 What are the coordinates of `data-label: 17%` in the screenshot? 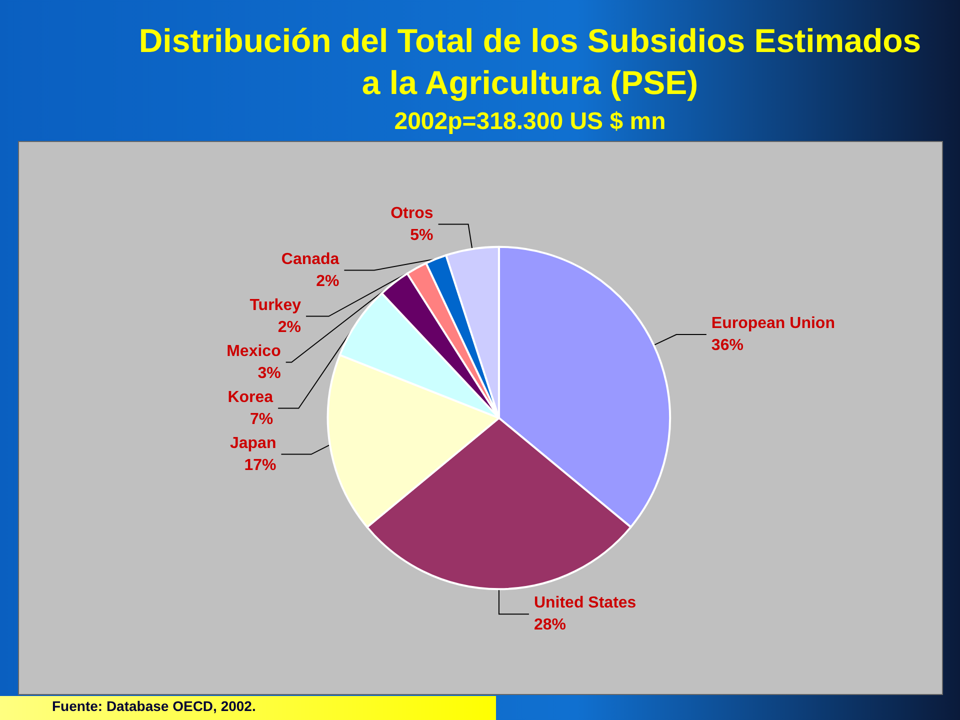 It's located at (260, 465).